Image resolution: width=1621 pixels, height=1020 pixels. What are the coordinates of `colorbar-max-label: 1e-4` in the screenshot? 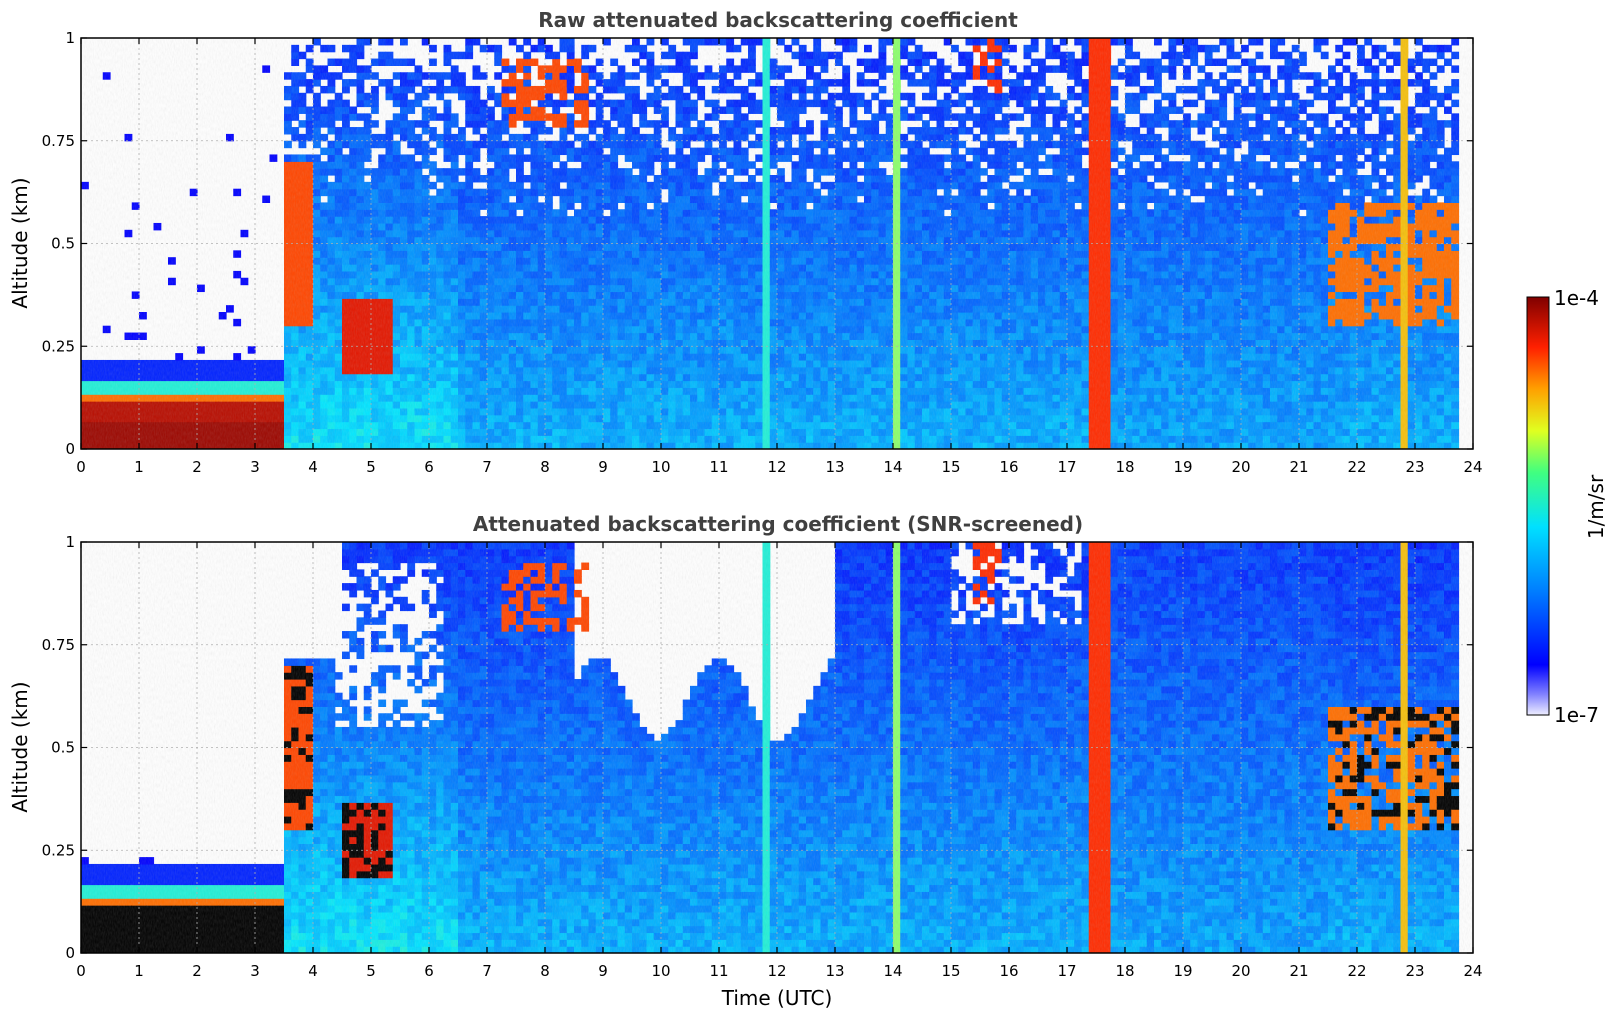 It's located at (1576, 298).